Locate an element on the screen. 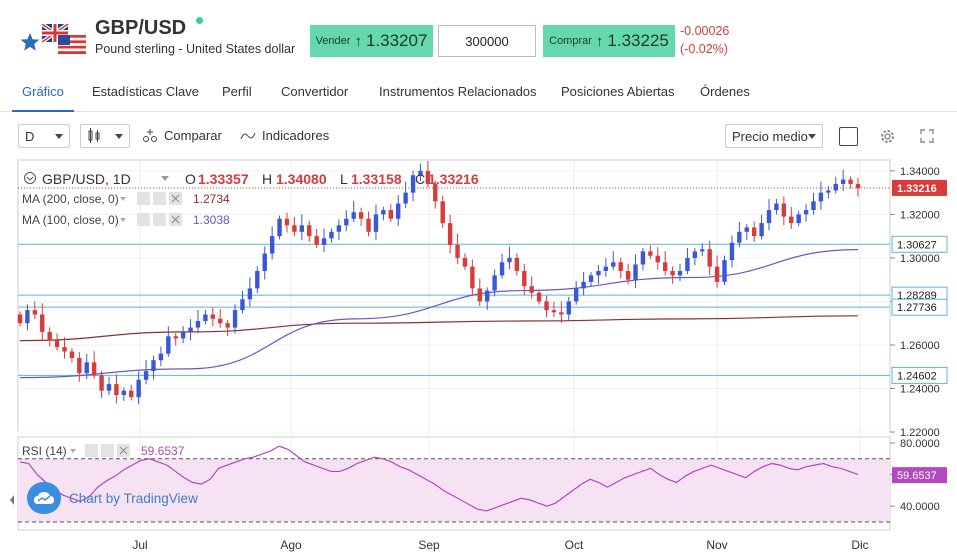  ma200-tools is located at coordinates (159, 198).